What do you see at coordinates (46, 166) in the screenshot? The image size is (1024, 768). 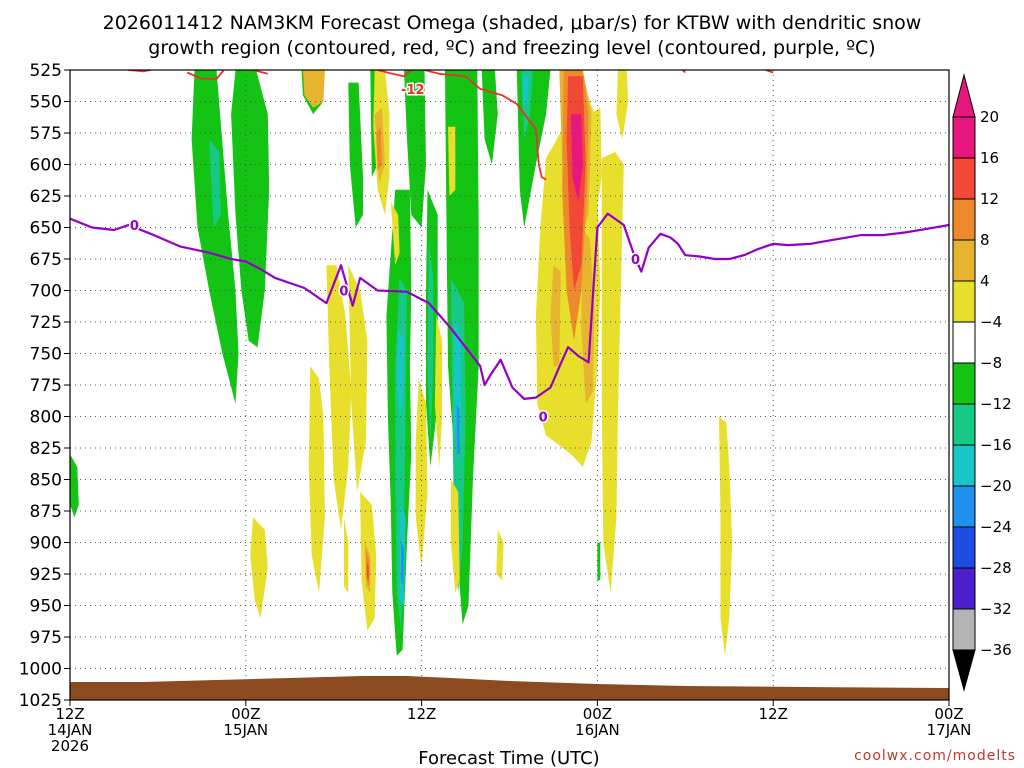 I see `y-tick-label: 600` at bounding box center [46, 166].